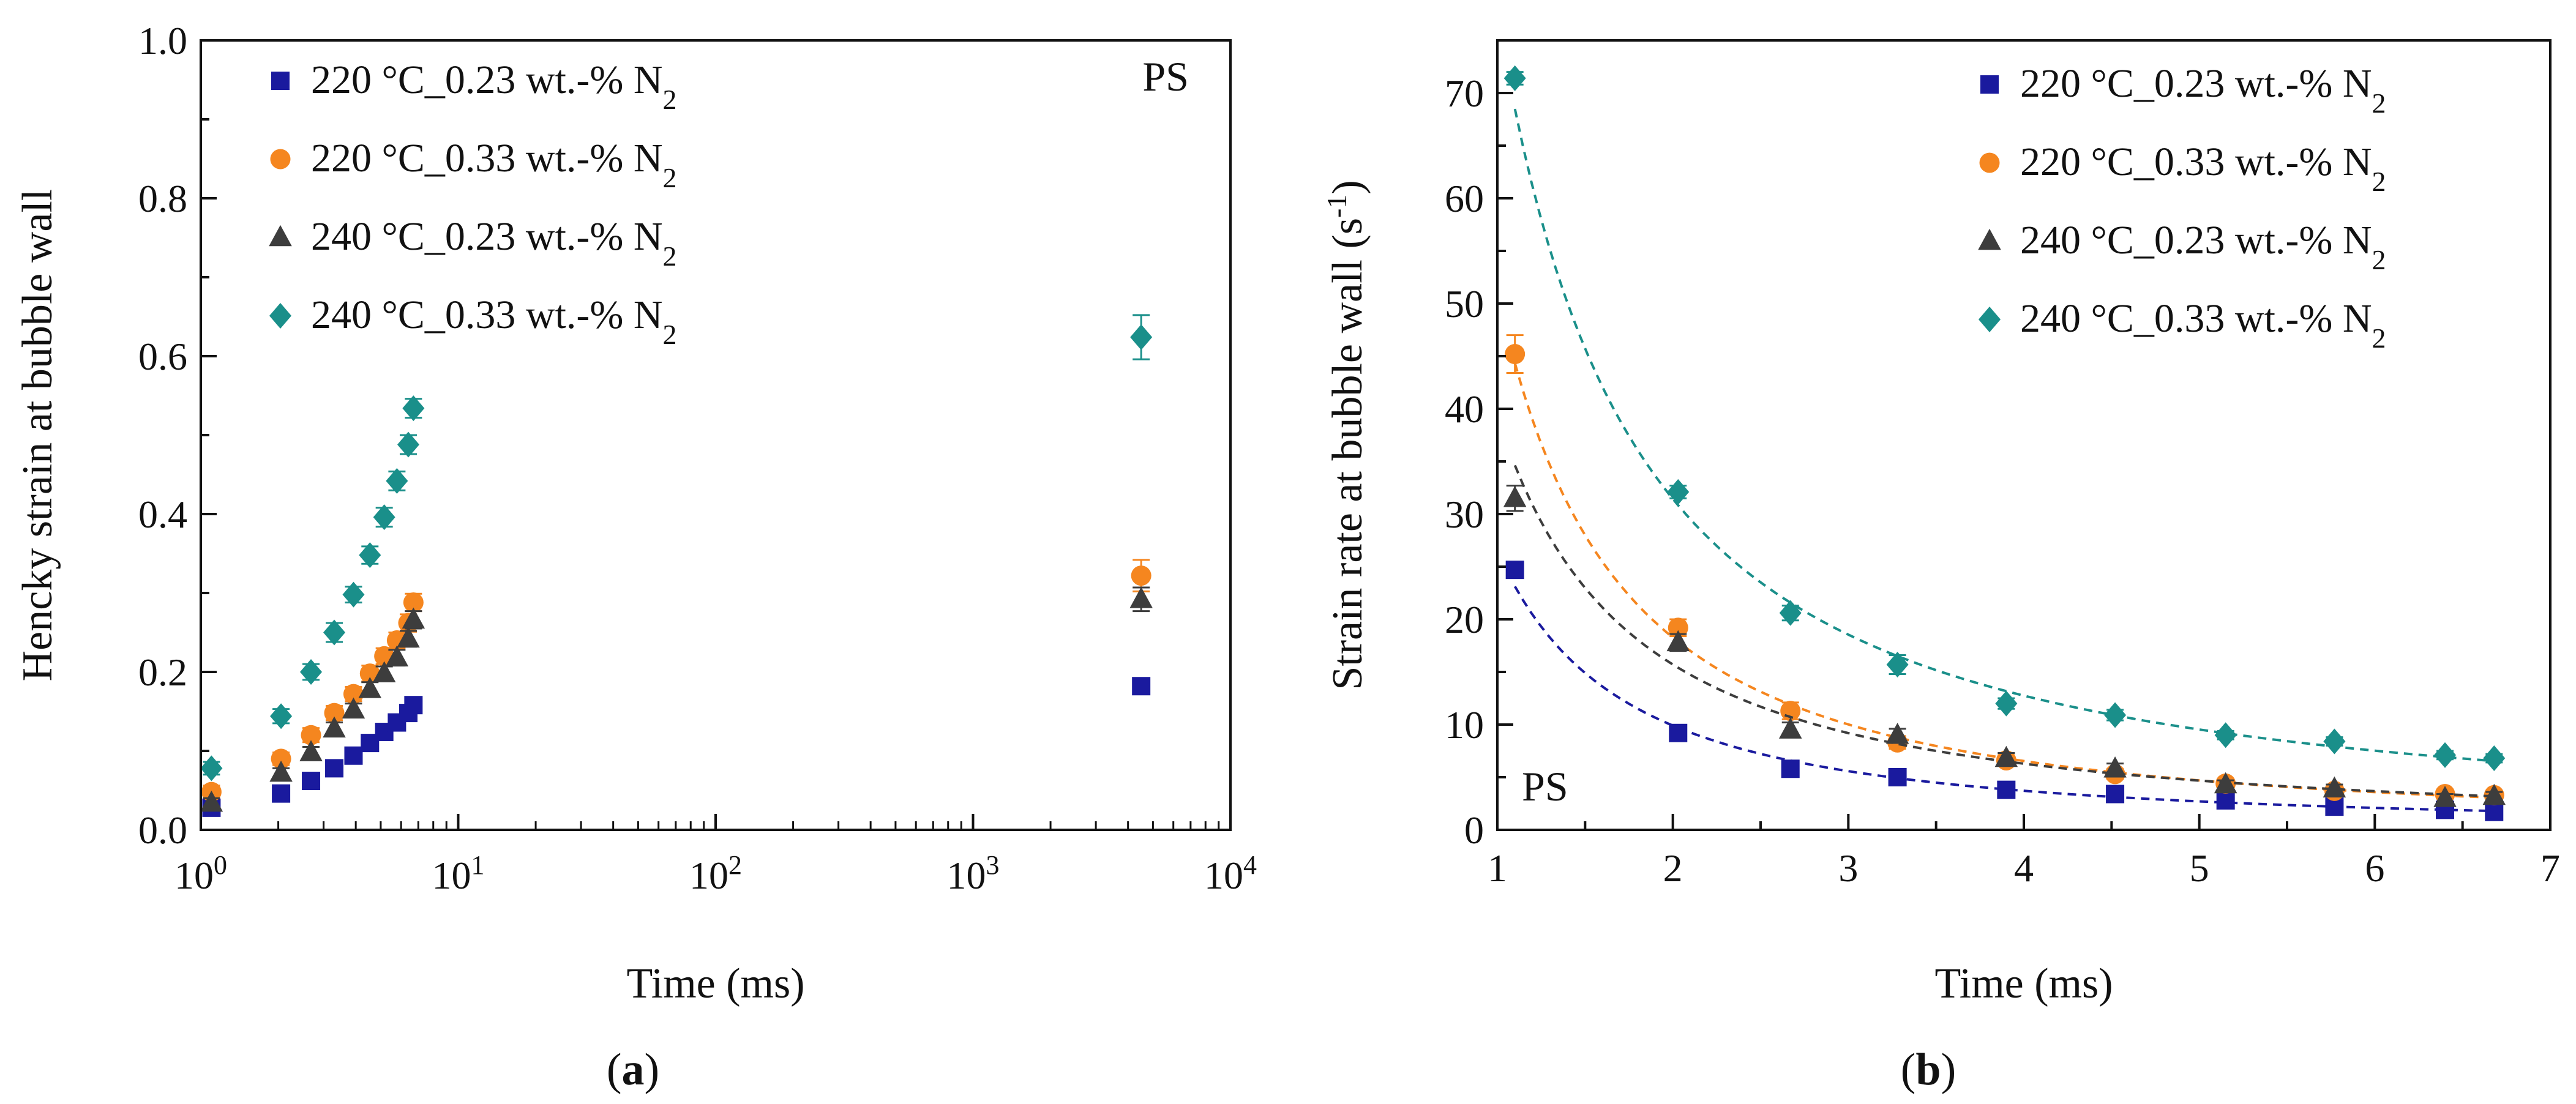 The height and width of the screenshot is (1104, 2576). What do you see at coordinates (2199, 868) in the screenshot?
I see `b-x-tick-label-4: 5` at bounding box center [2199, 868].